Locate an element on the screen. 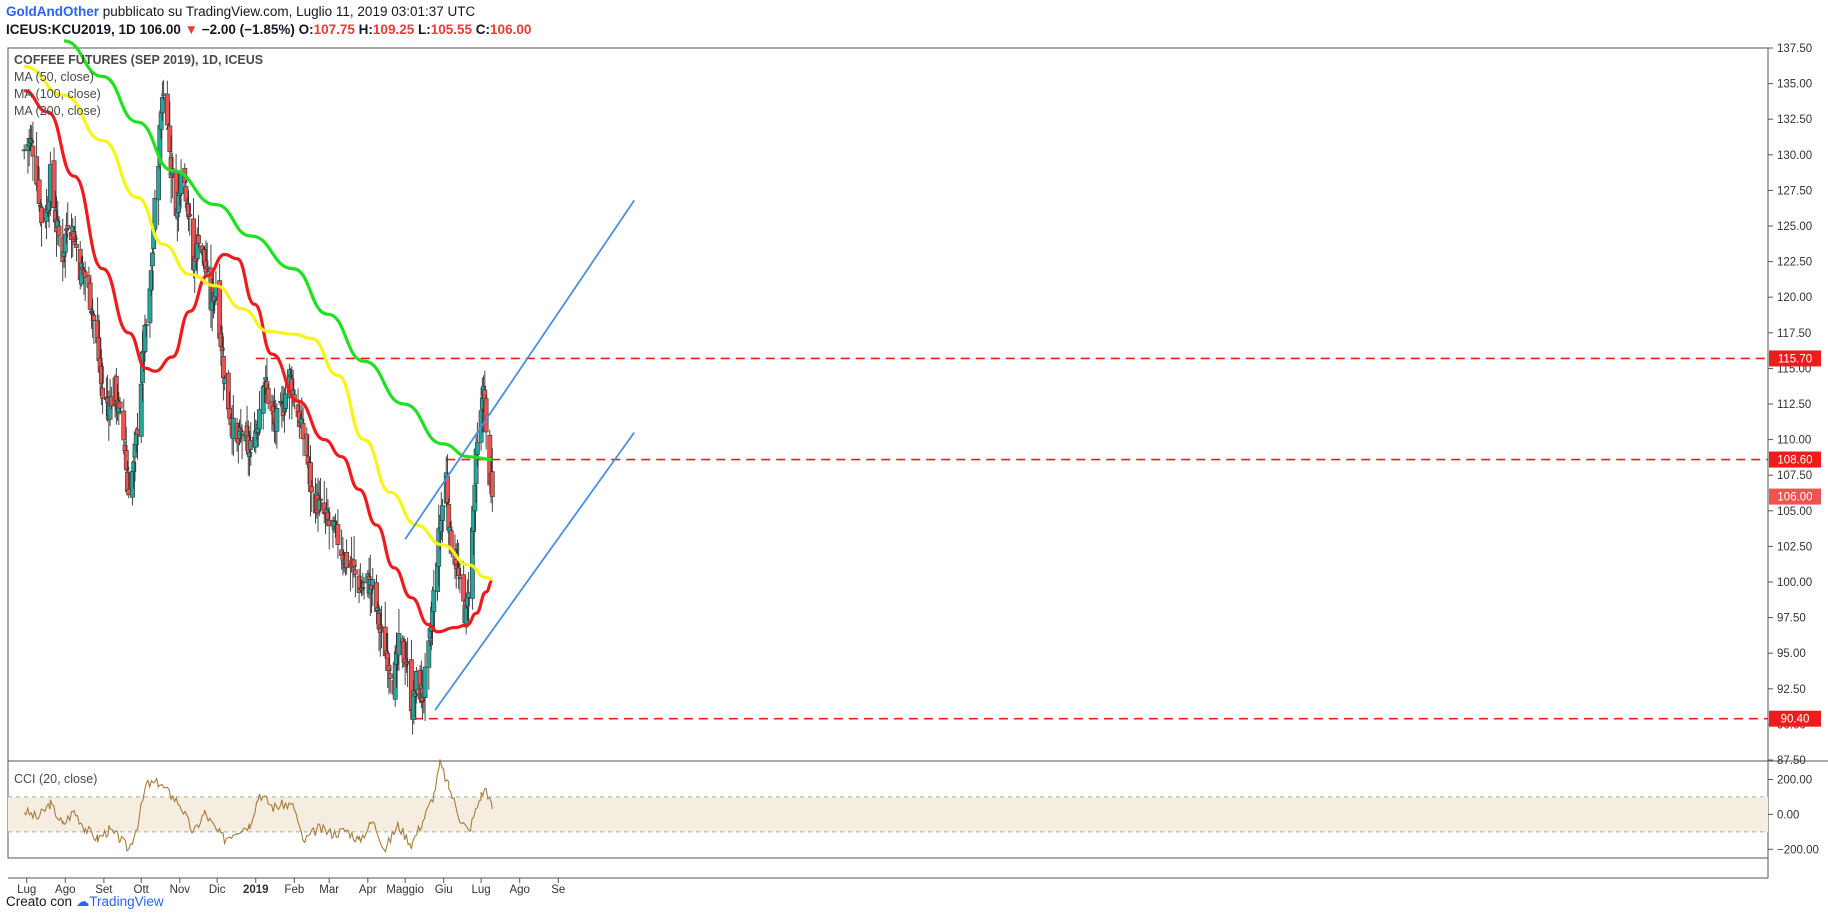  high-label: H: is located at coordinates (365, 29).